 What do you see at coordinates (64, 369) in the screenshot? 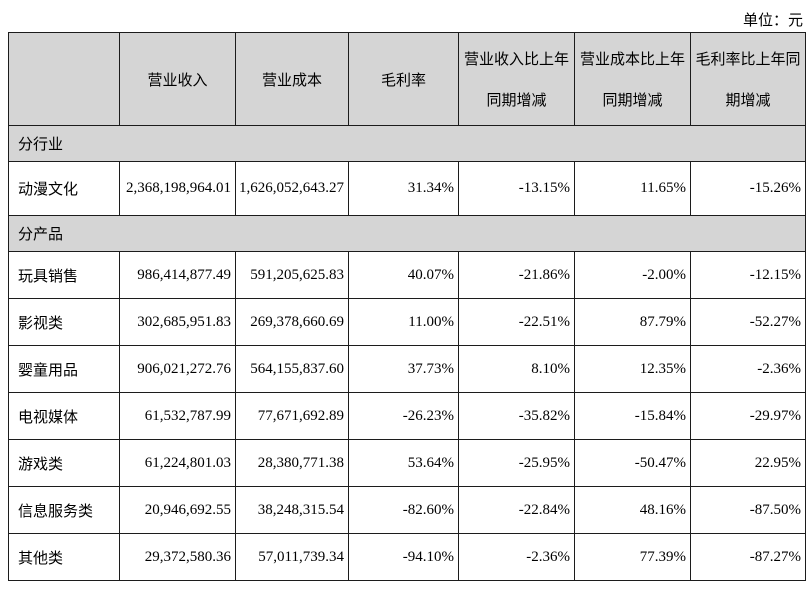
I see `row-label: 婴童用品` at bounding box center [64, 369].